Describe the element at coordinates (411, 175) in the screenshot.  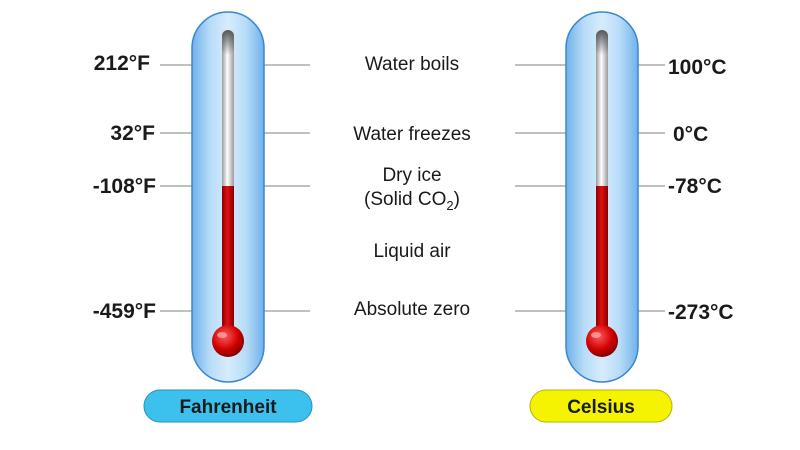
I see `event-label: Dry ice` at that location.